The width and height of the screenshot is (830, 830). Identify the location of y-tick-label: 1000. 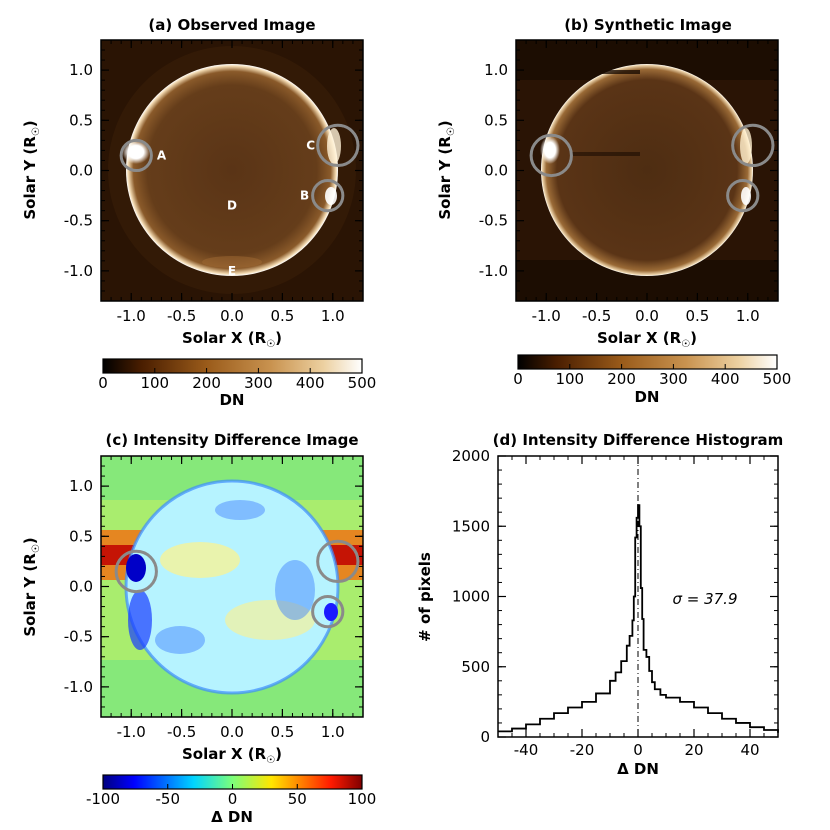
(471, 597).